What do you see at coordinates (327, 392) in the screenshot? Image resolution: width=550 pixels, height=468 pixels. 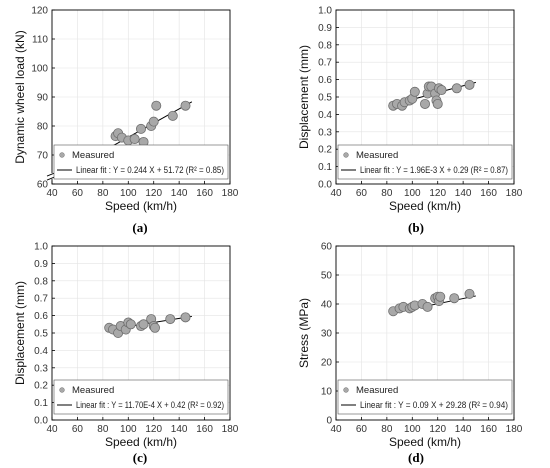 I see `y-tick-label: 10` at bounding box center [327, 392].